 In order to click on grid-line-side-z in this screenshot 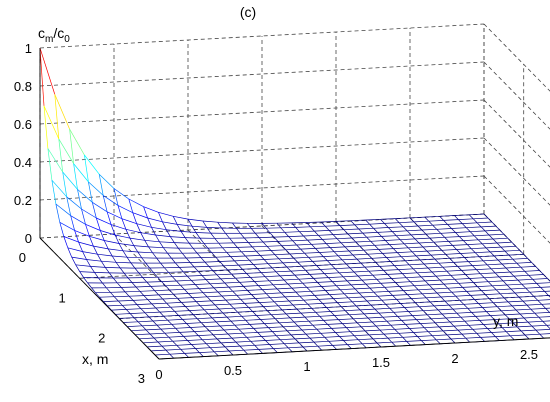, I will do `click(516, 171)`.